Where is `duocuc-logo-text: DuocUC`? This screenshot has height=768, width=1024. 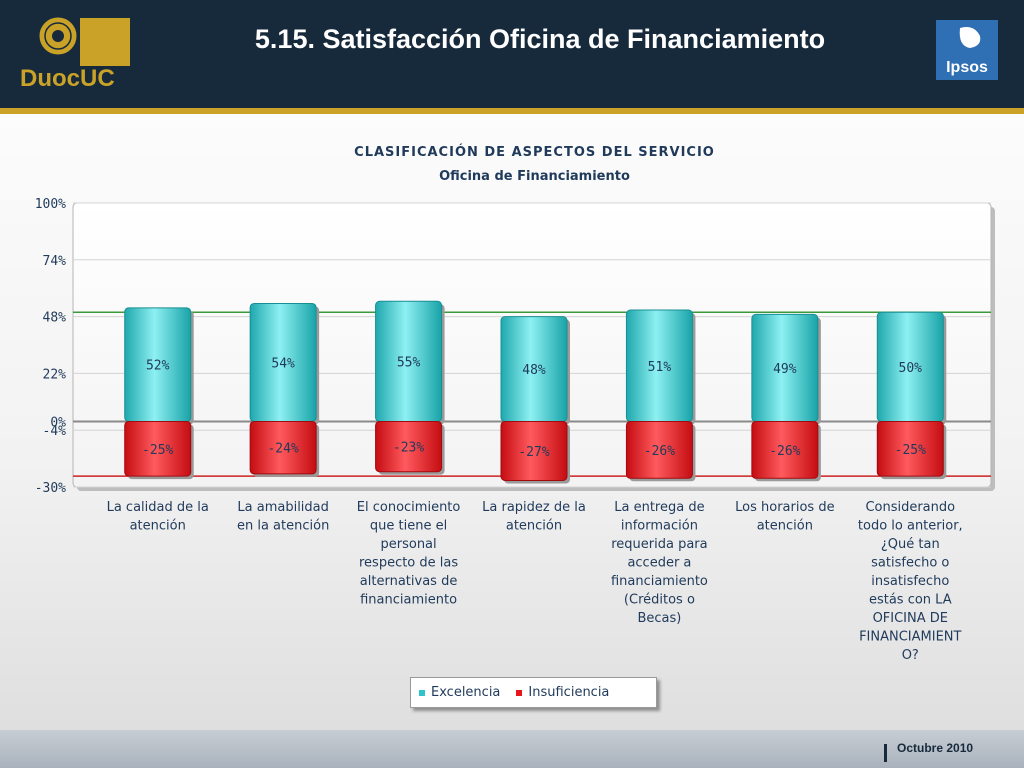 duocuc-logo-text: DuocUC is located at coordinates (67, 78).